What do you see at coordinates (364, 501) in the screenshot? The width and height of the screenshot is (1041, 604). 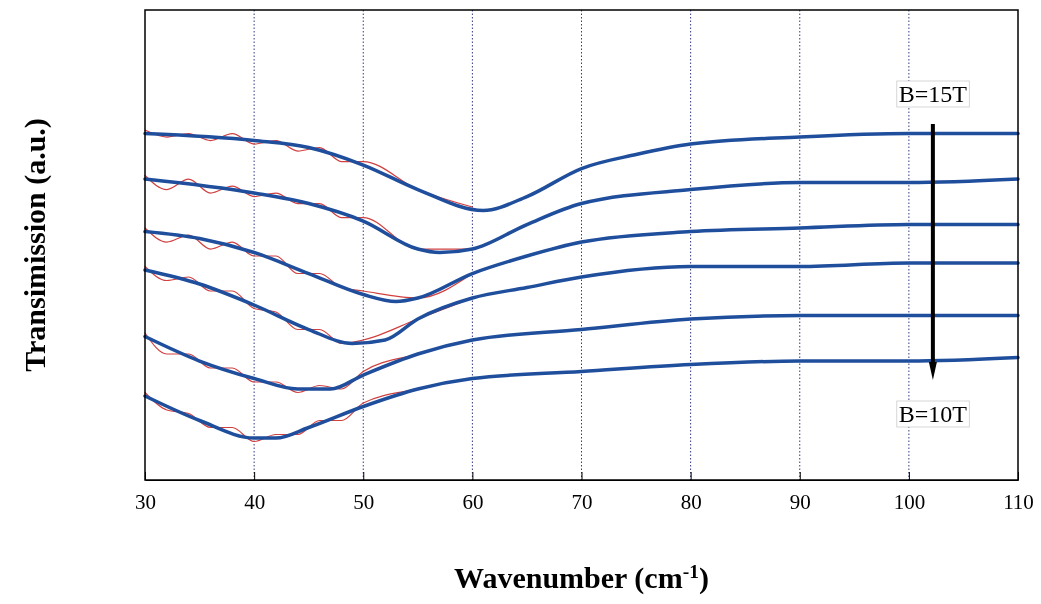 I see `x-tick-label: 50` at bounding box center [364, 501].